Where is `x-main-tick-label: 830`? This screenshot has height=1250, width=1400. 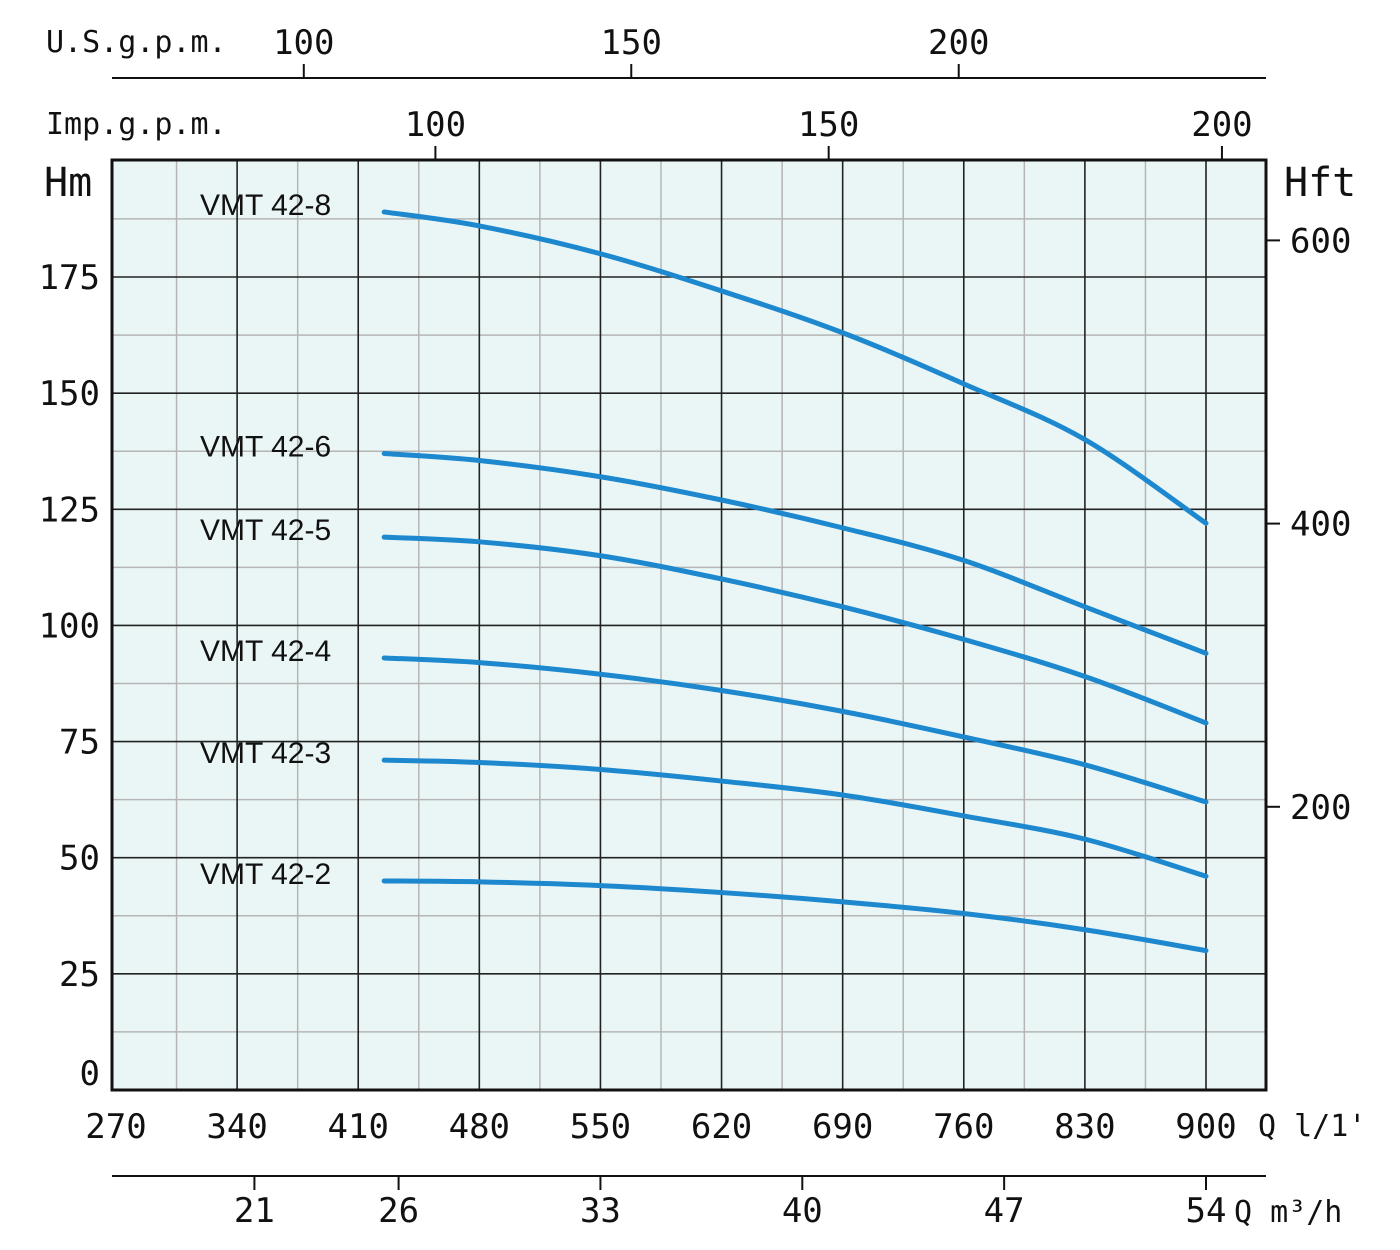
x-main-tick-label: 830 is located at coordinates (1084, 1127).